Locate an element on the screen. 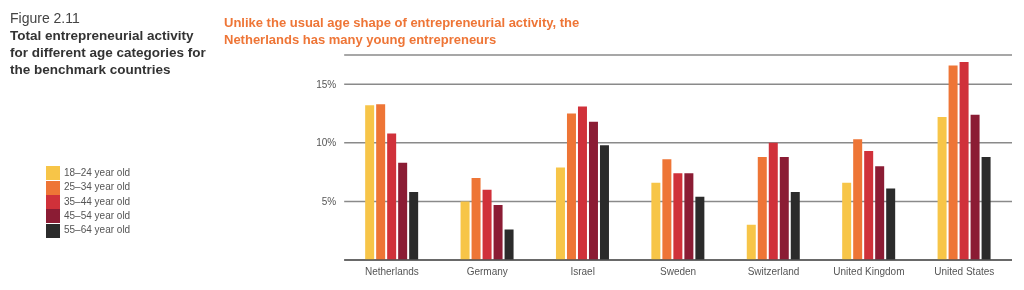 This screenshot has width=1024, height=290. x-tick-label: Germany is located at coordinates (487, 272).